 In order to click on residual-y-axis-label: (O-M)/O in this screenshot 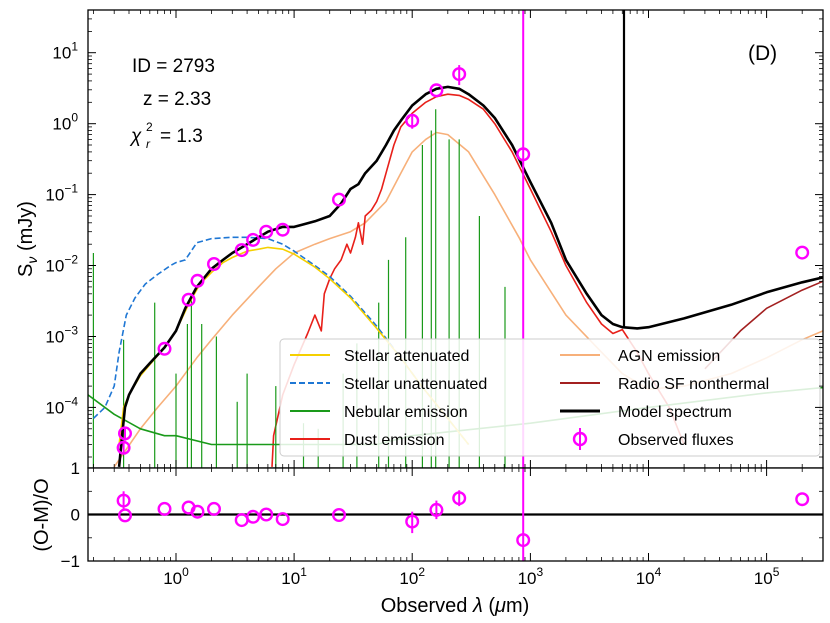, I will do `click(42, 514)`.